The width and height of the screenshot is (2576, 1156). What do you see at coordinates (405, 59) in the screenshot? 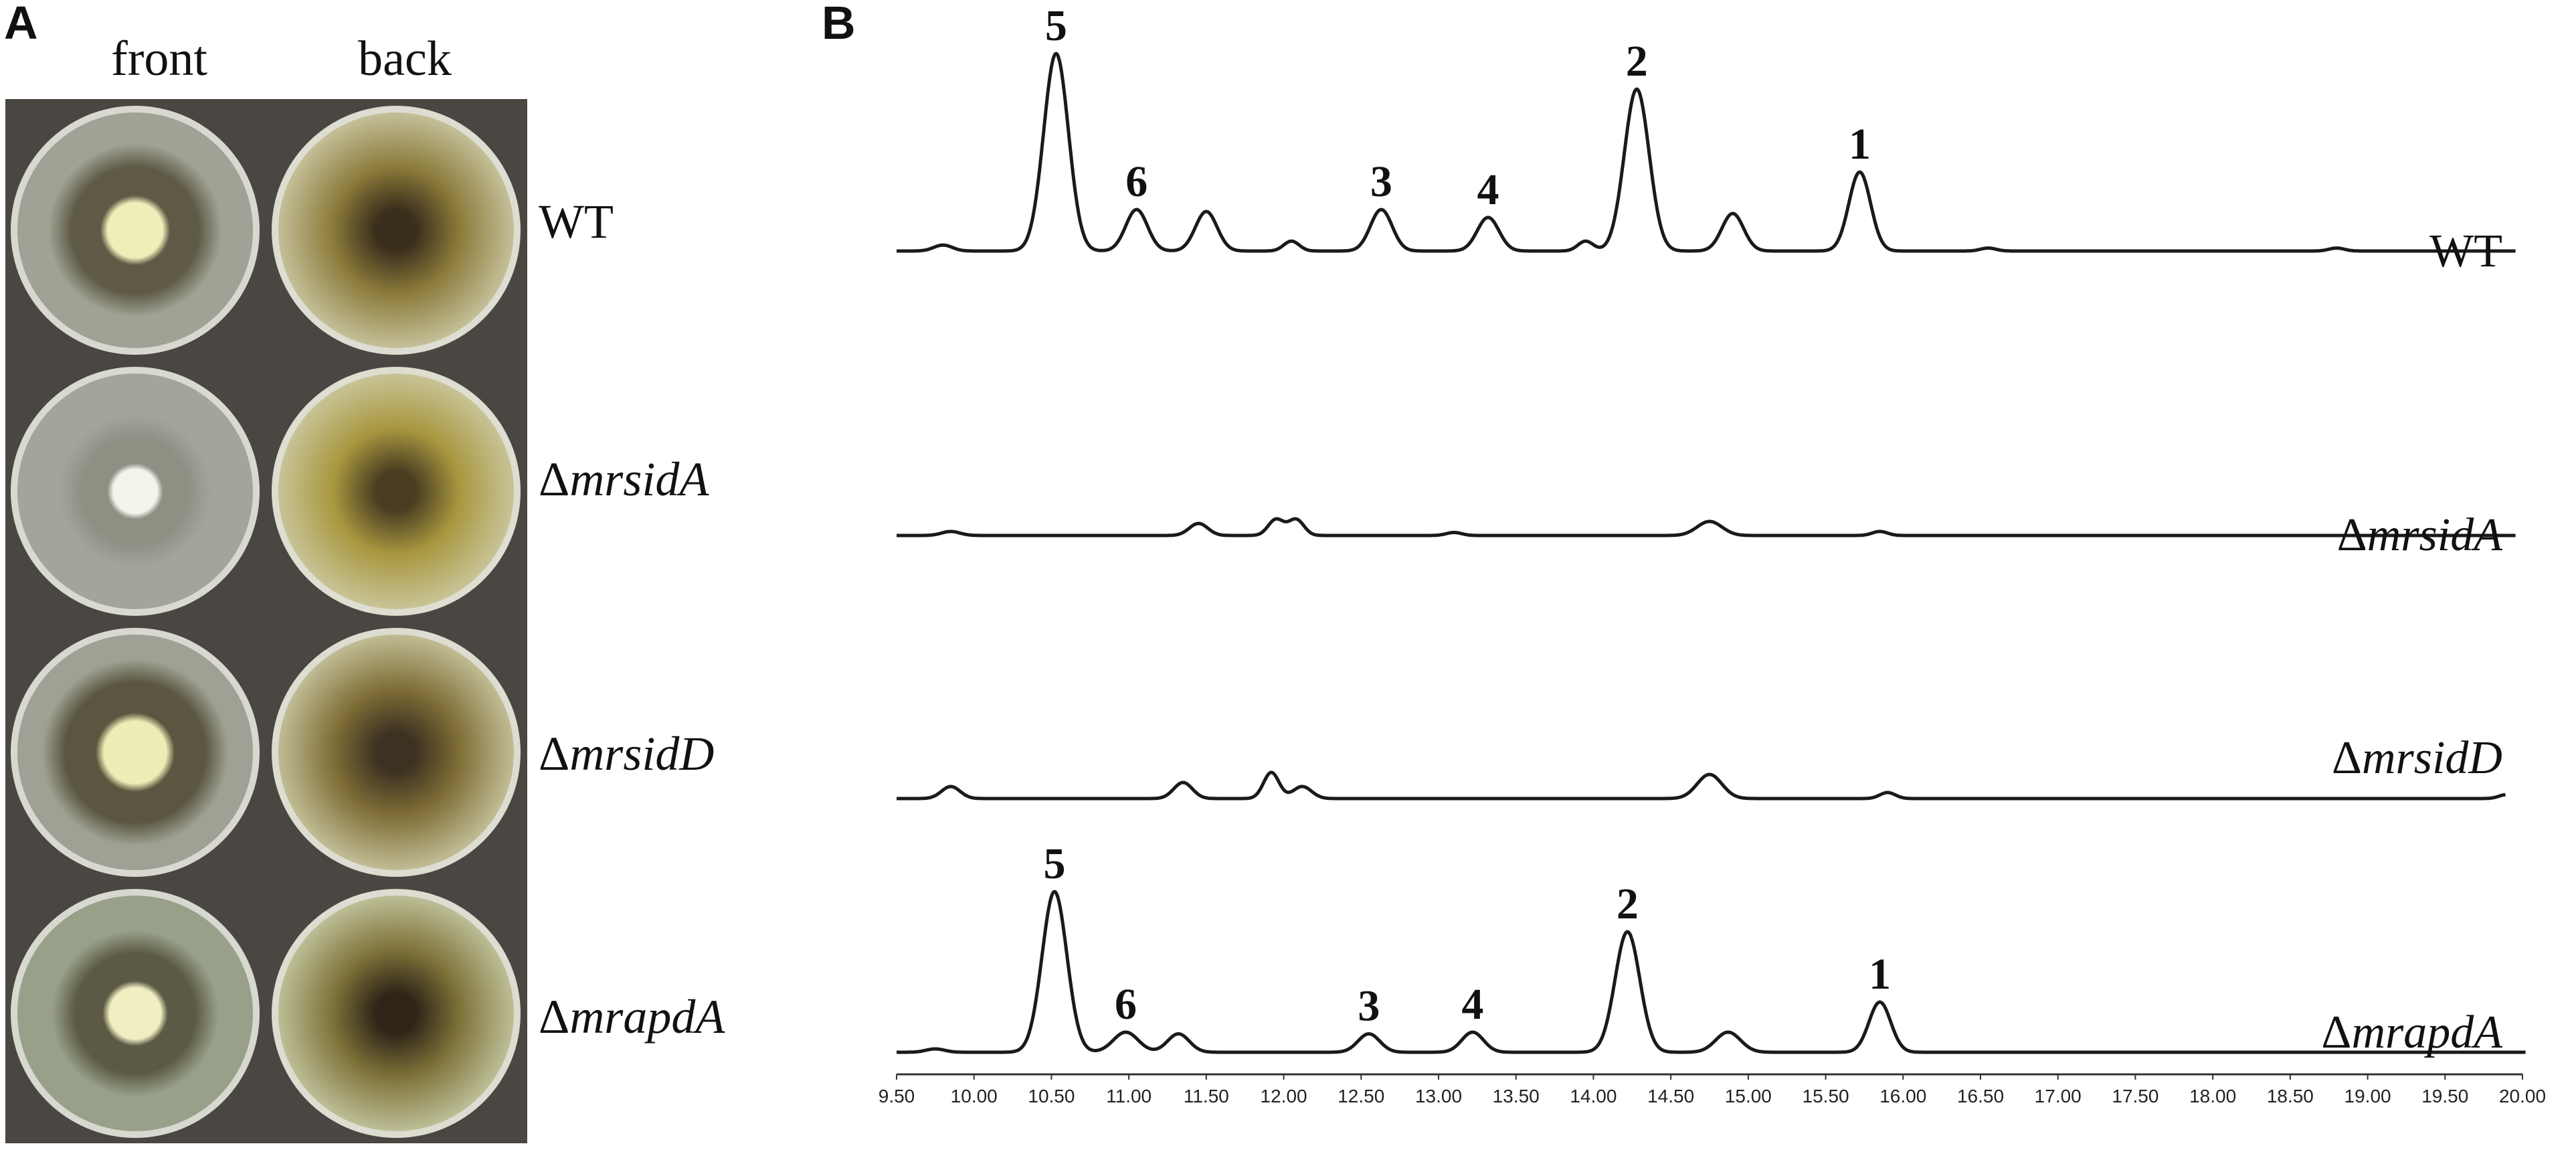
I see `column-header-back: back` at bounding box center [405, 59].